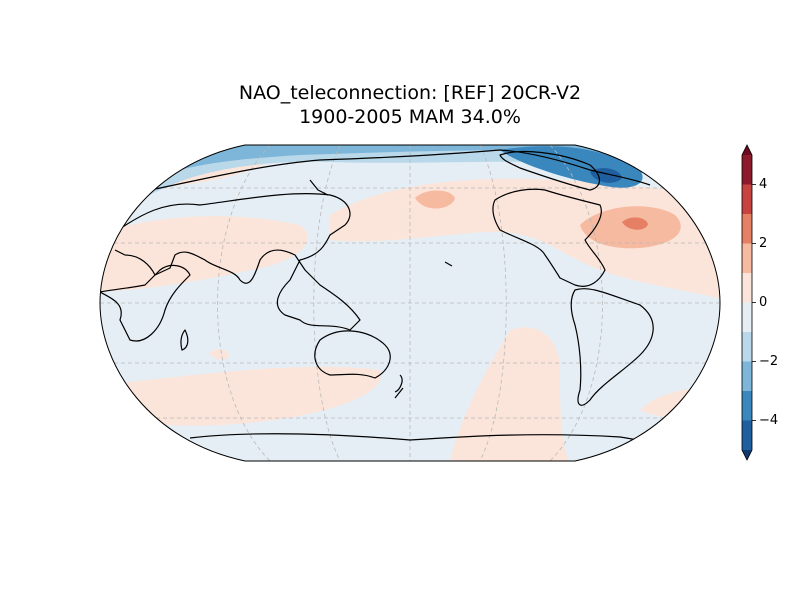 This screenshot has height=600, width=800. Describe the element at coordinates (410, 117) in the screenshot. I see `title-line: 1900-2005 MAM 34.0%` at that location.